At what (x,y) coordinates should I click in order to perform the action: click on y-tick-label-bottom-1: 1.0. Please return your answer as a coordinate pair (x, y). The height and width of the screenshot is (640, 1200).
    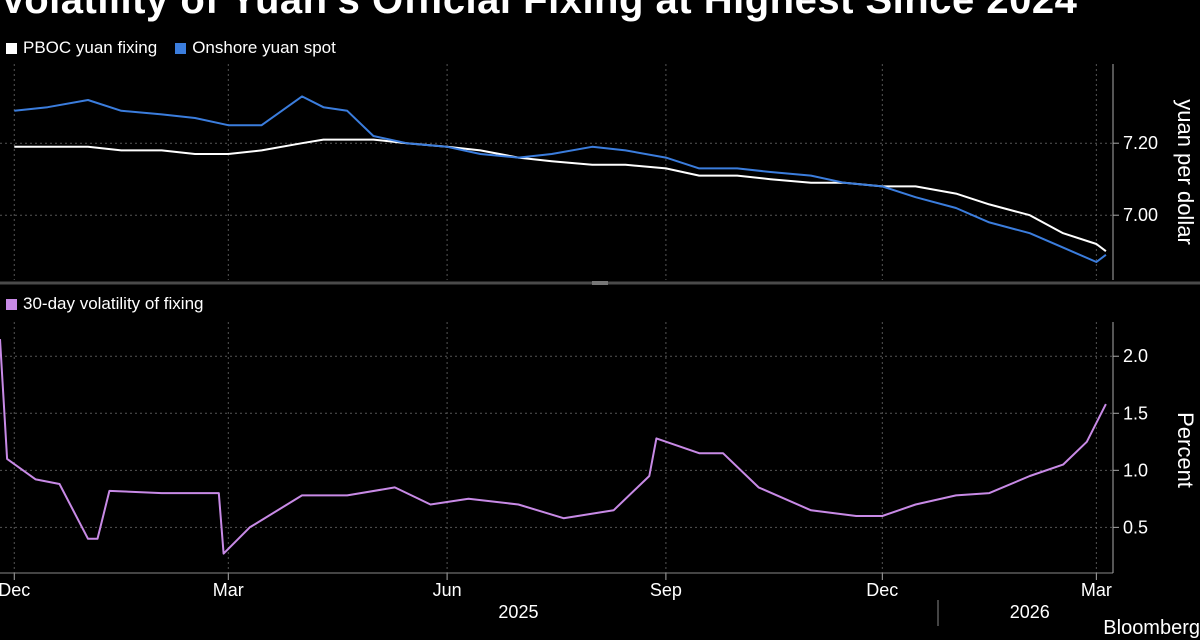
    Looking at the image, I should click on (1135, 470).